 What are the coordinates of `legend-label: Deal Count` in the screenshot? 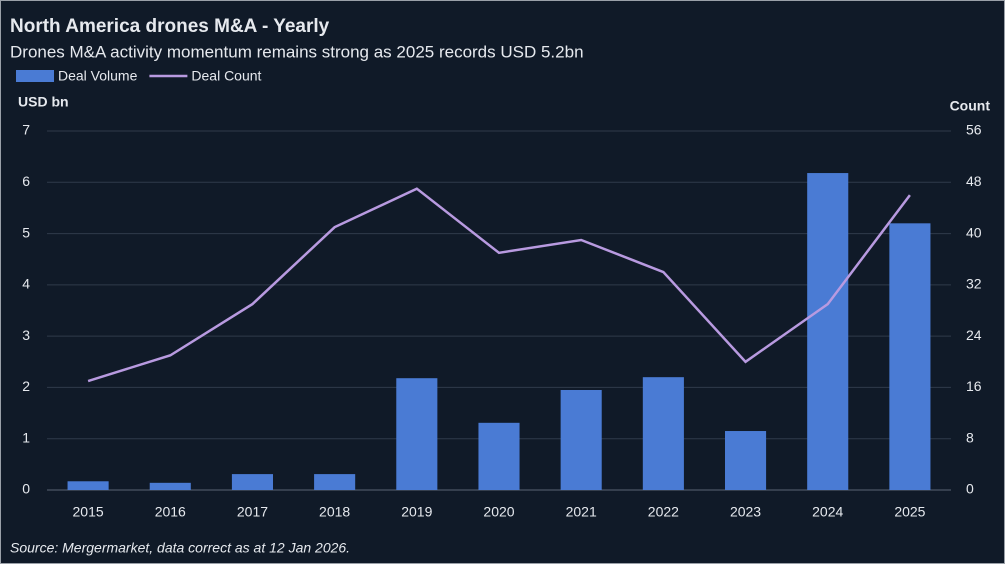 It's located at (226, 76).